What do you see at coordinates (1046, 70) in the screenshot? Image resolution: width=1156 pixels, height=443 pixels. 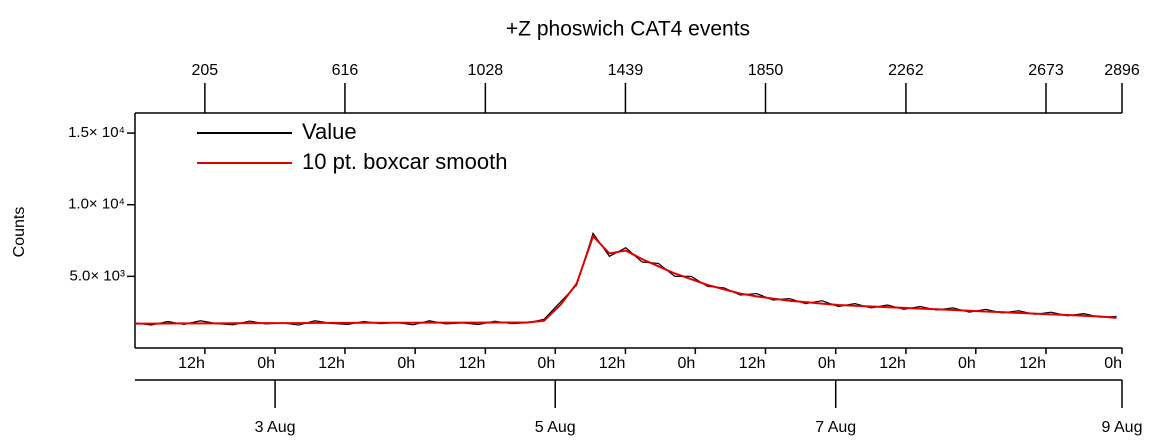 I see `top-tick-label: 2673` at bounding box center [1046, 70].